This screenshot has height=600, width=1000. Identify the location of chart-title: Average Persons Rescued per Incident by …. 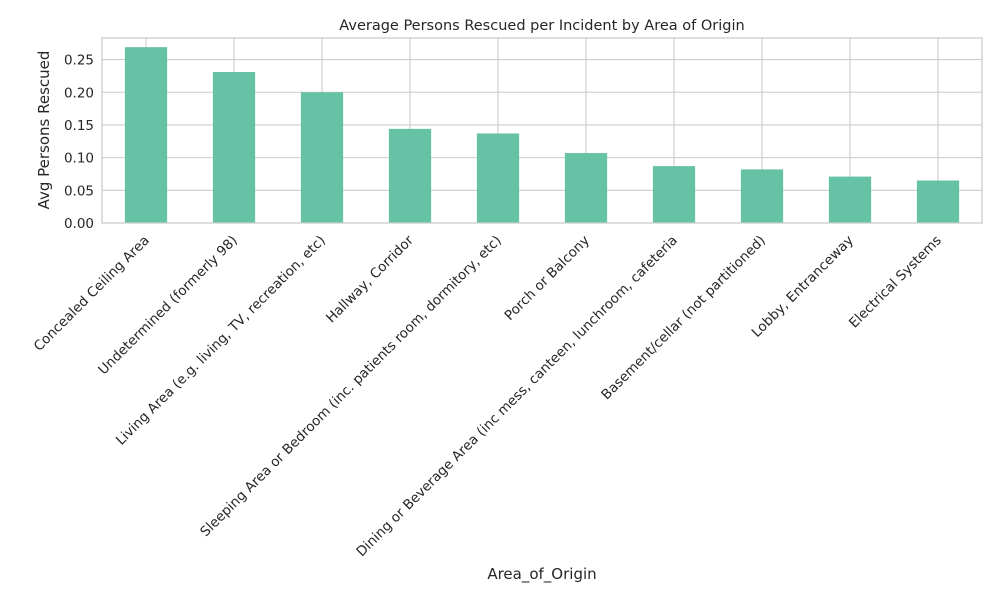
(541, 26).